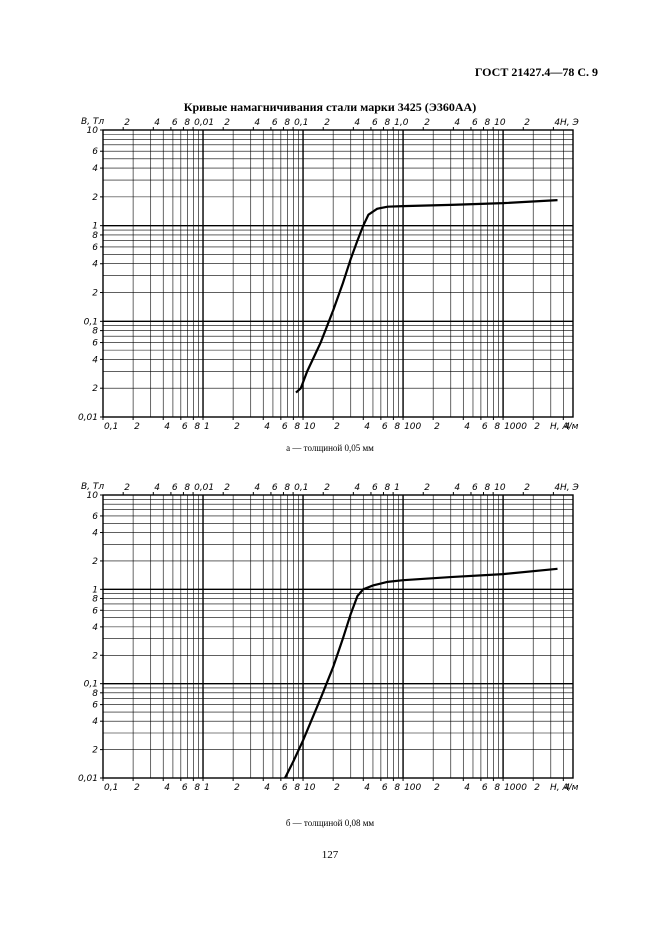  What do you see at coordinates (330, 448) in the screenshot?
I see `caption: а — толщиной 0,05 мм` at bounding box center [330, 448].